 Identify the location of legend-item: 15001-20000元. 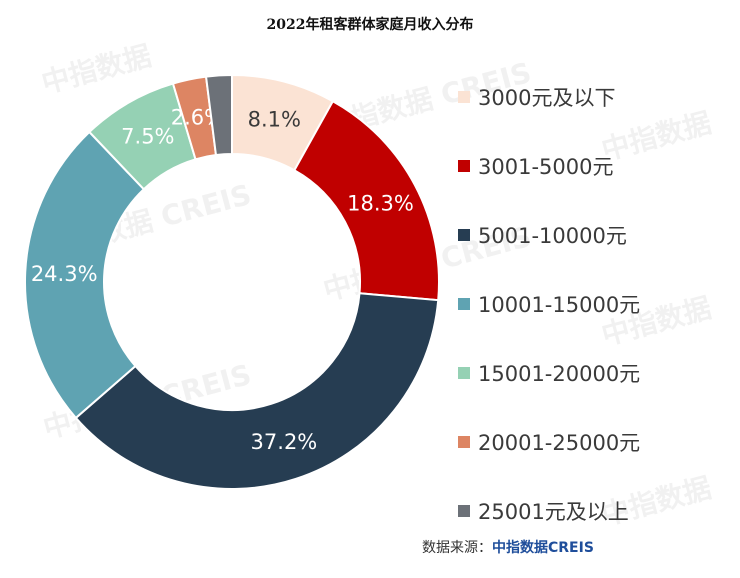
(549, 372).